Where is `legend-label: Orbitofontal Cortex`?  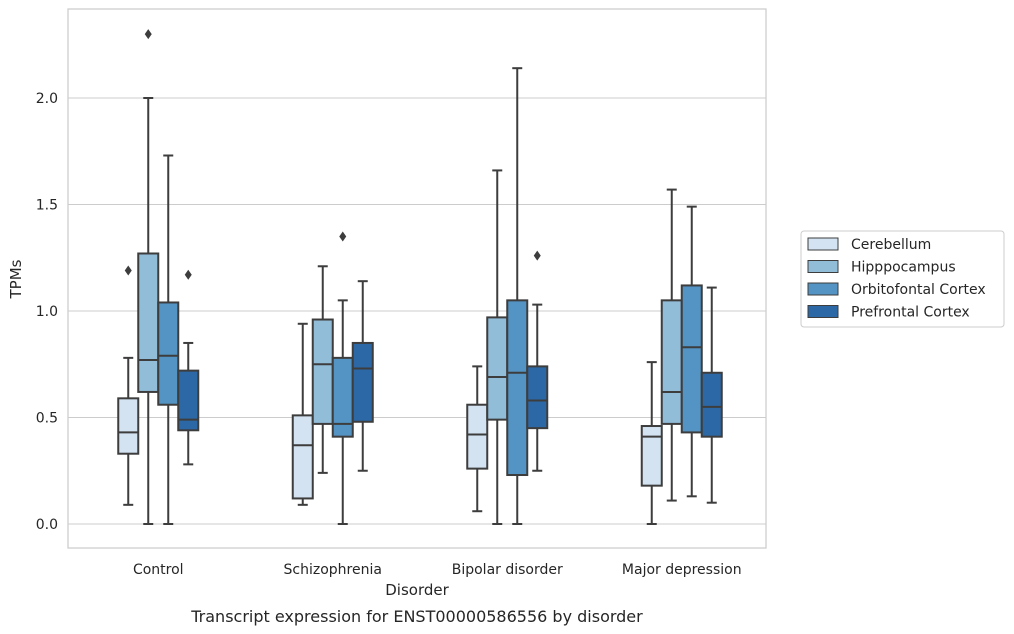
legend-label: Orbitofontal Cortex is located at coordinates (918, 290).